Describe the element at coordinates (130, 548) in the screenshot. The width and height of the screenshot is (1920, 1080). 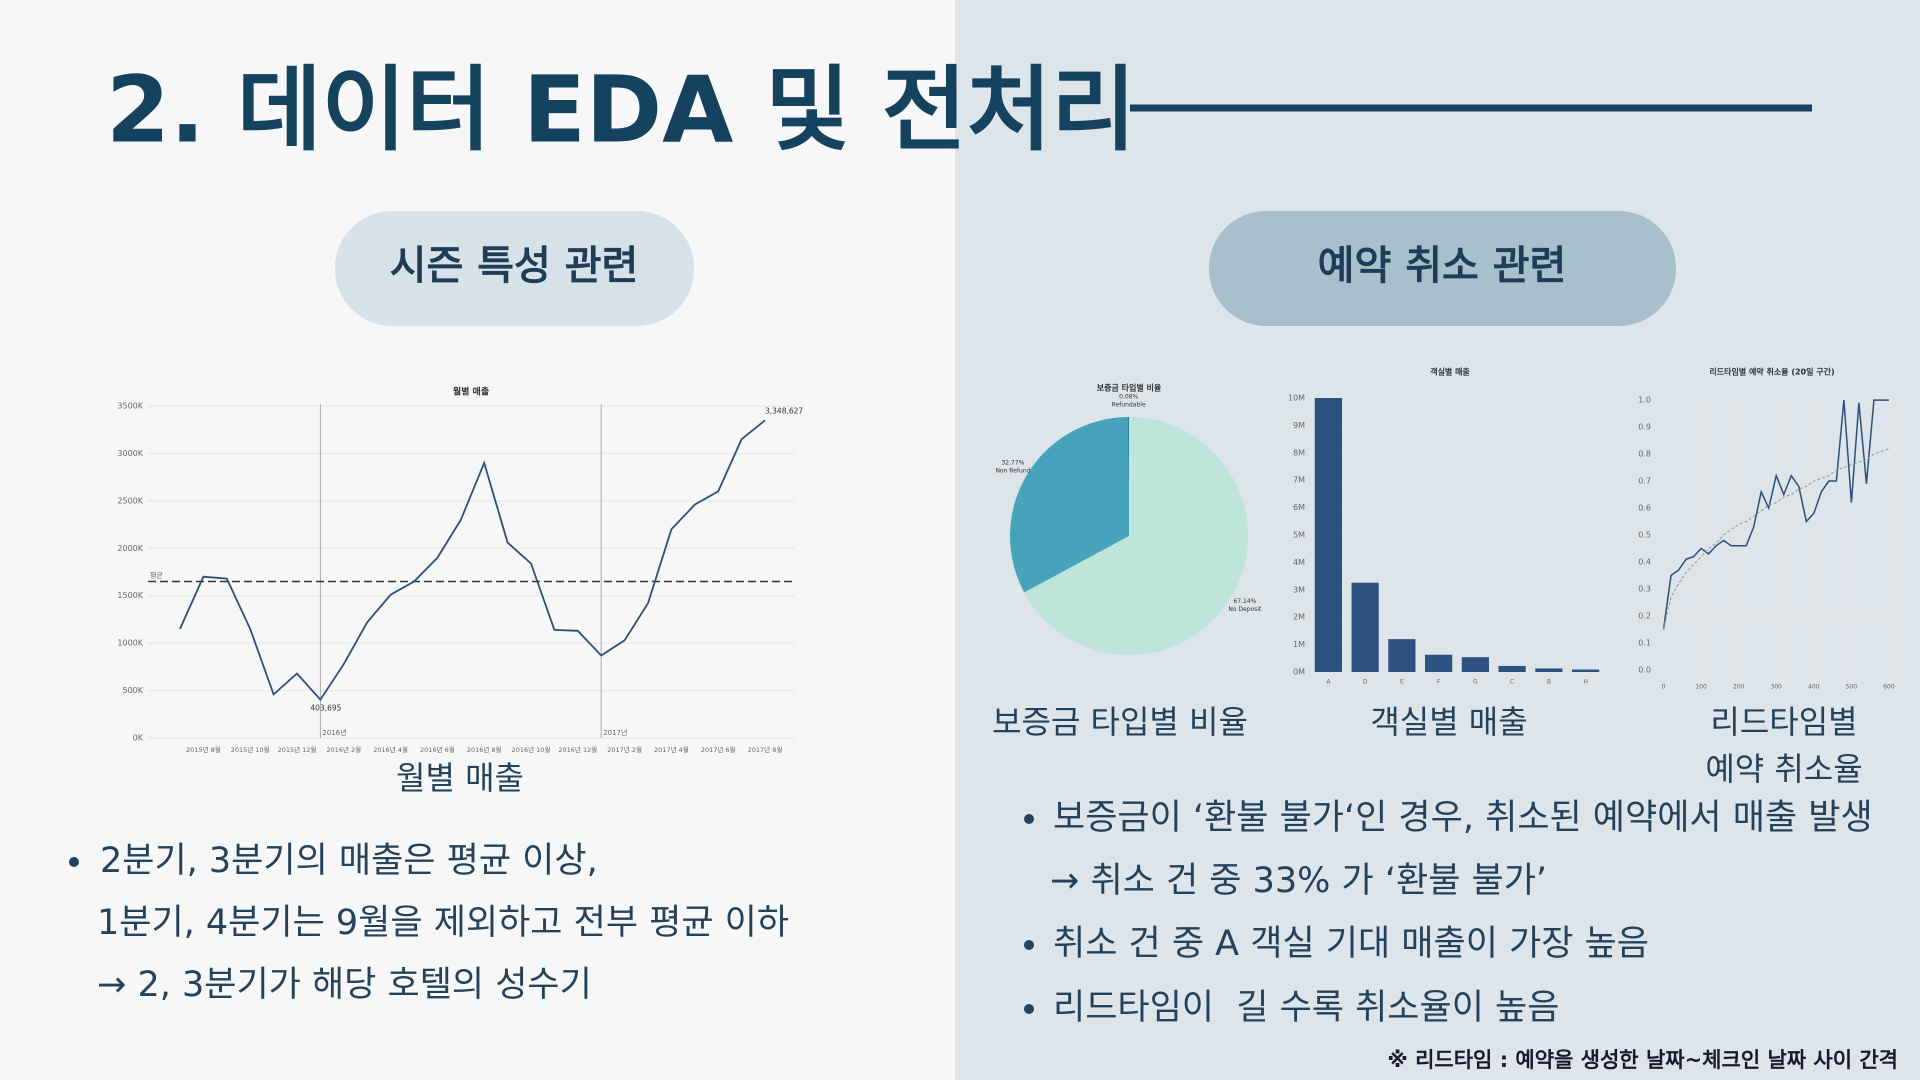
I see `y-tick-label: 2000K` at that location.